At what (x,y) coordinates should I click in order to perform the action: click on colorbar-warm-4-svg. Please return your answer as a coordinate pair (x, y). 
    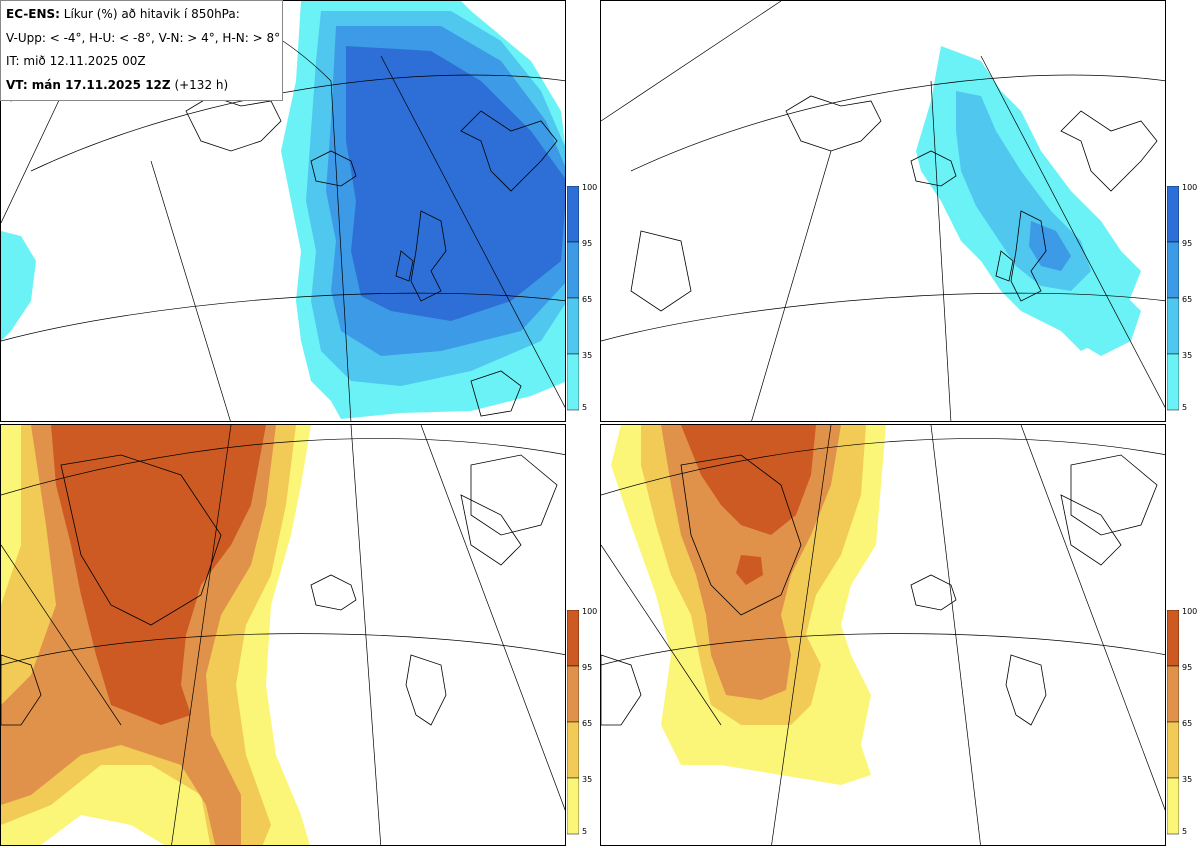
    Looking at the image, I should click on (573, 722).